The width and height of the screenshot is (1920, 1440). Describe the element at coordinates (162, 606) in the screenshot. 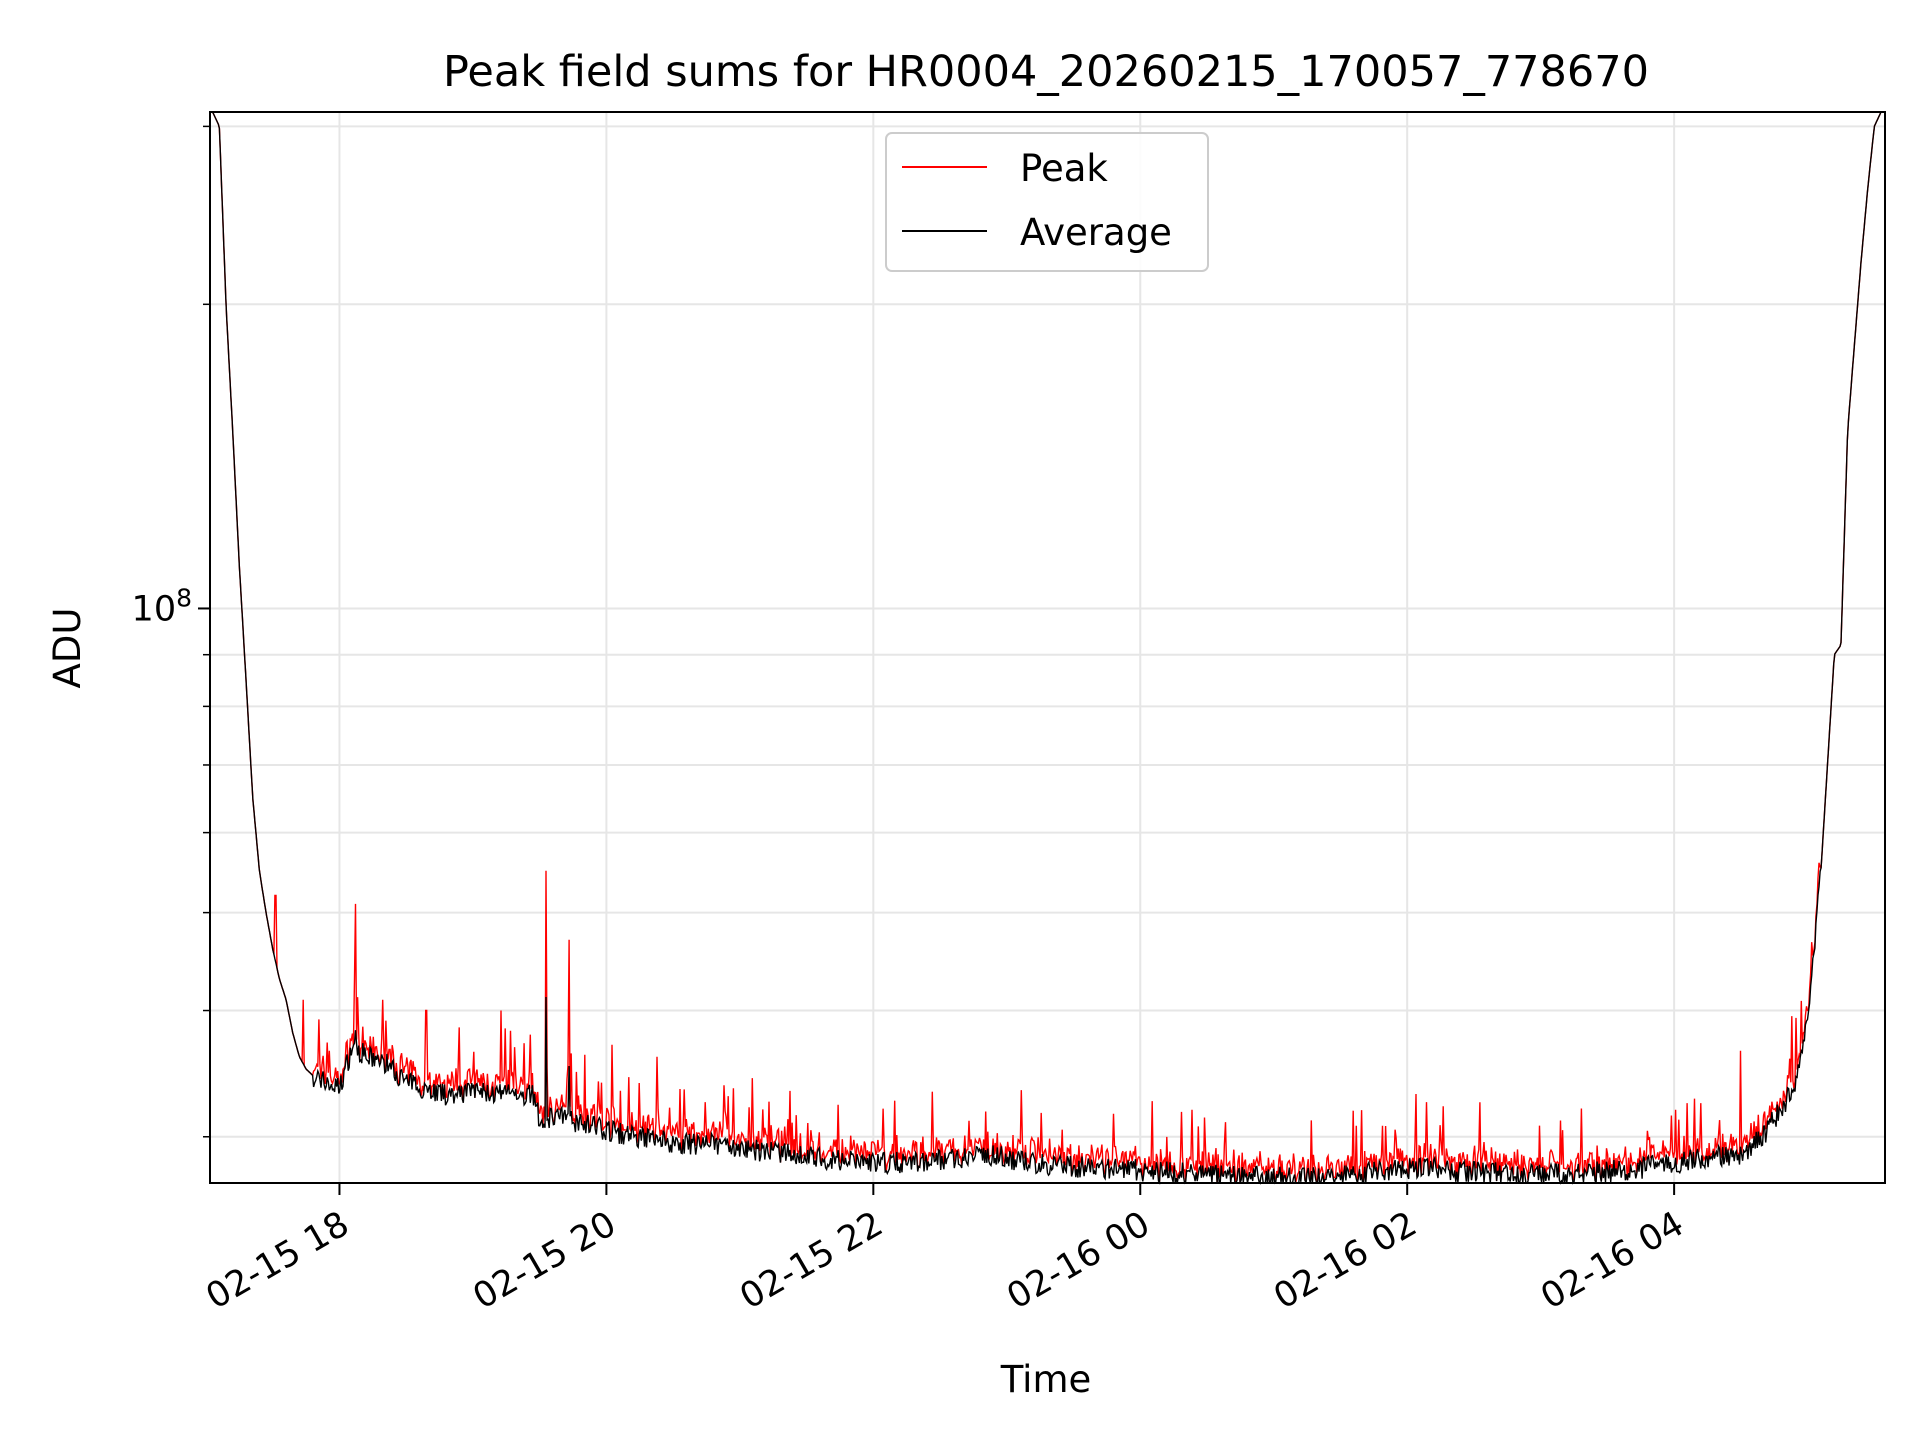

I see `y-tick-label: 108` at that location.